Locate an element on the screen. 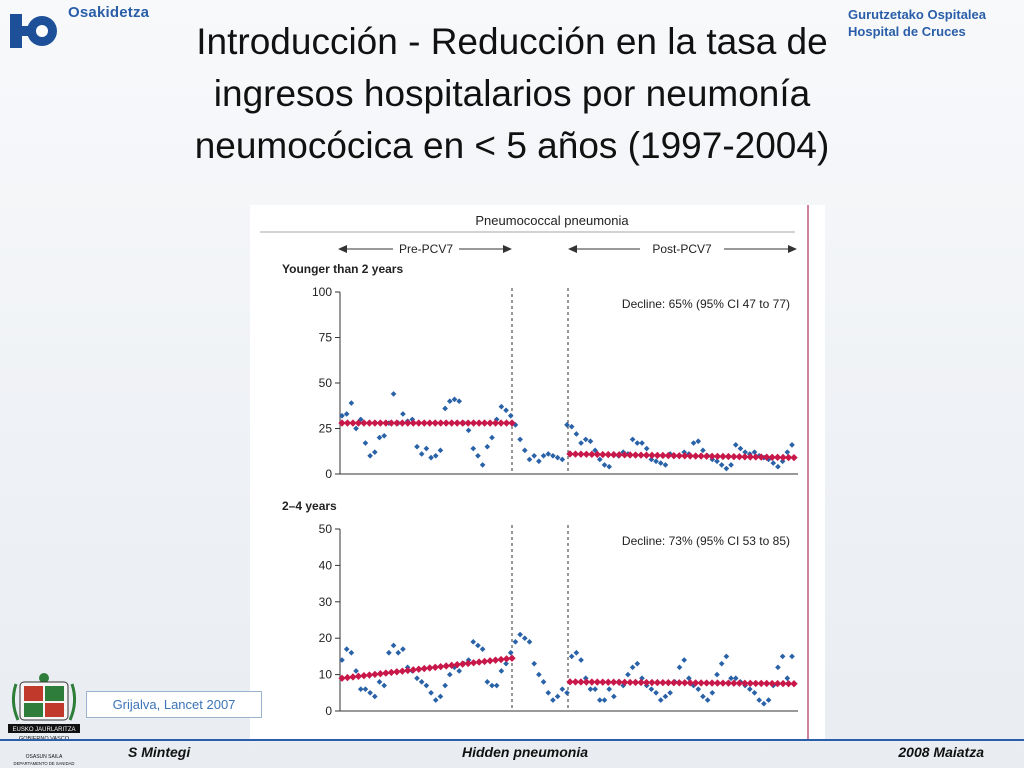 The height and width of the screenshot is (768, 1024). panel-2-subtitle: 2–4 years is located at coordinates (309, 506).